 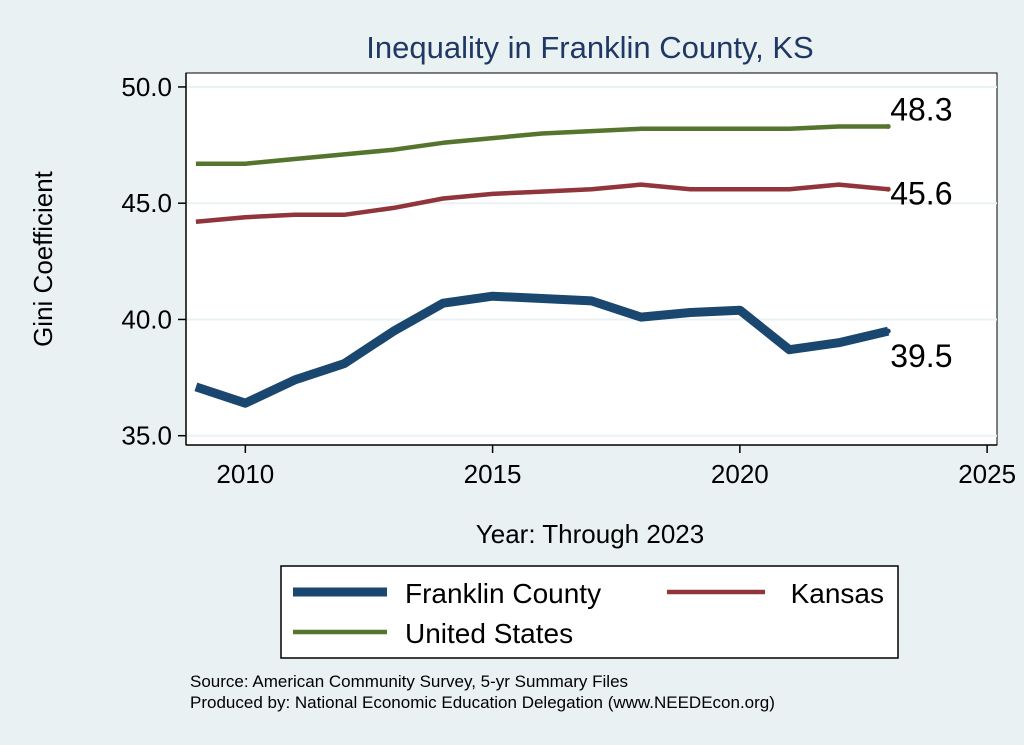 What do you see at coordinates (888, 331) in the screenshot?
I see `series-end-point-franklin-county` at bounding box center [888, 331].